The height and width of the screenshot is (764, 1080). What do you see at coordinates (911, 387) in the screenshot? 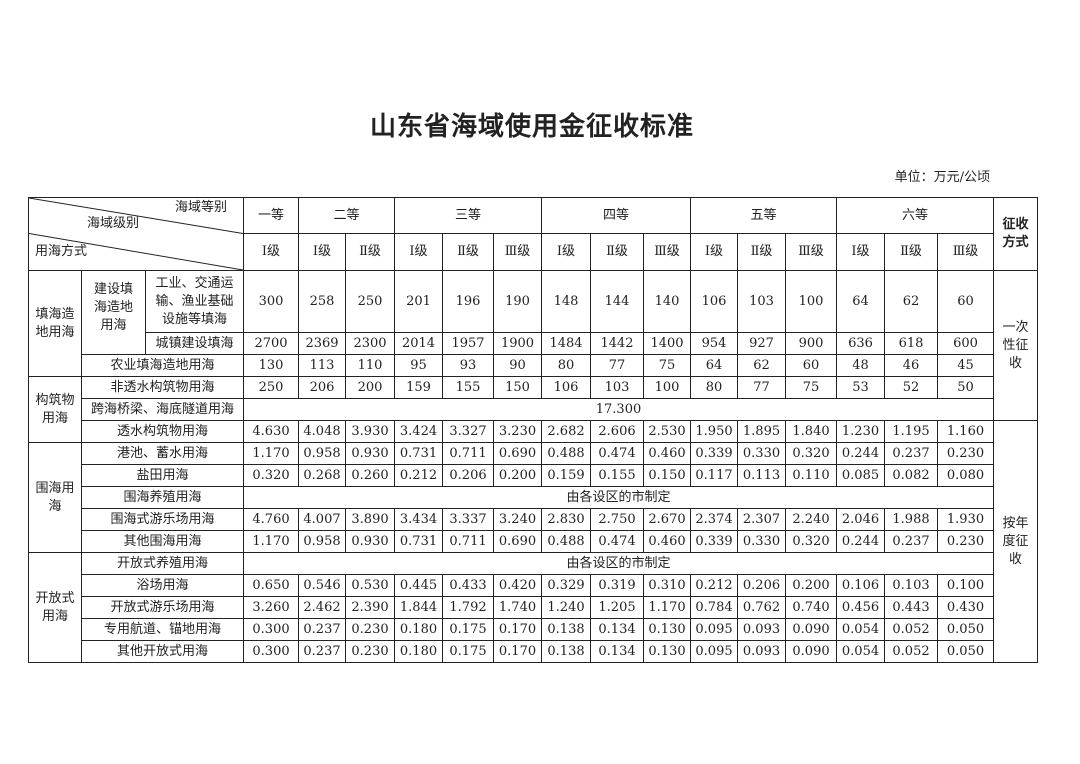
I see `value-cell: 52` at bounding box center [911, 387].